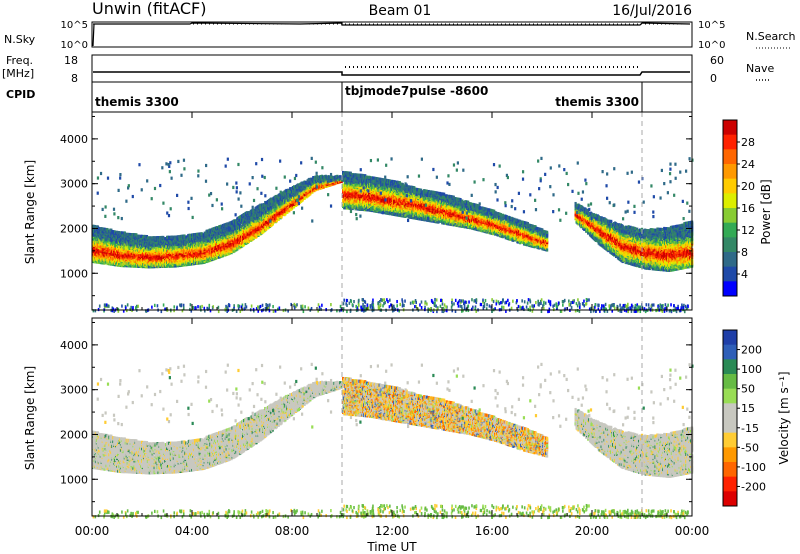  What do you see at coordinates (391, 34) in the screenshot?
I see `nsky-trace` at bounding box center [391, 34].